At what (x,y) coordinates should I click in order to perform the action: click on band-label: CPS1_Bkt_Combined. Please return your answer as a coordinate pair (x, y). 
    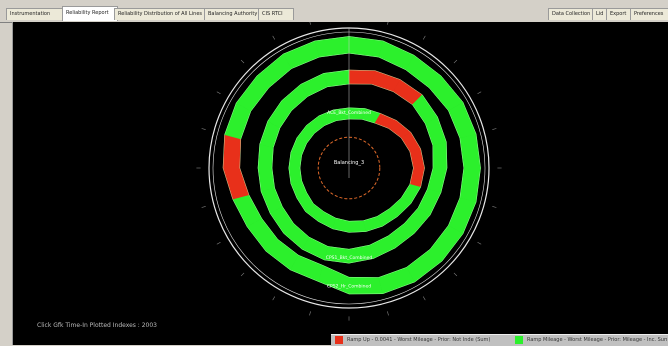
    Looking at the image, I should click on (349, 258).